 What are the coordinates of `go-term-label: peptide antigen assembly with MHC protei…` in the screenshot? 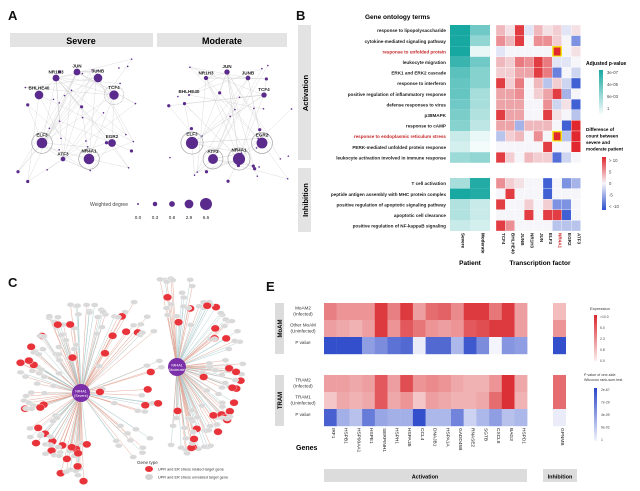 It's located at (389, 194).